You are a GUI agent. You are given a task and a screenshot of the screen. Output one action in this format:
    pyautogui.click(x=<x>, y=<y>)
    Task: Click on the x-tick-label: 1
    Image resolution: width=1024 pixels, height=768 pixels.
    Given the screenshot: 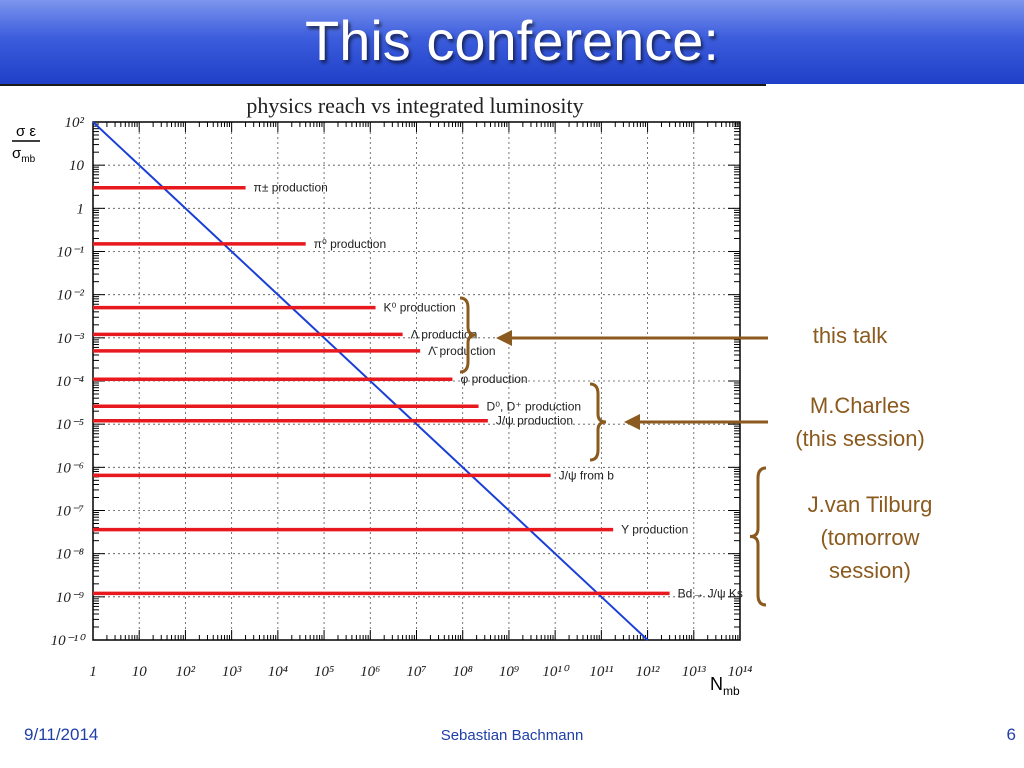 What is the action you would take?
    pyautogui.click(x=93, y=672)
    